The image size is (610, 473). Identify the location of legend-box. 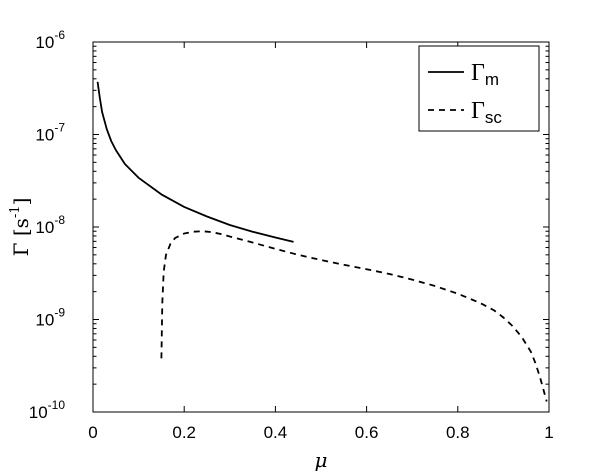
(479, 88).